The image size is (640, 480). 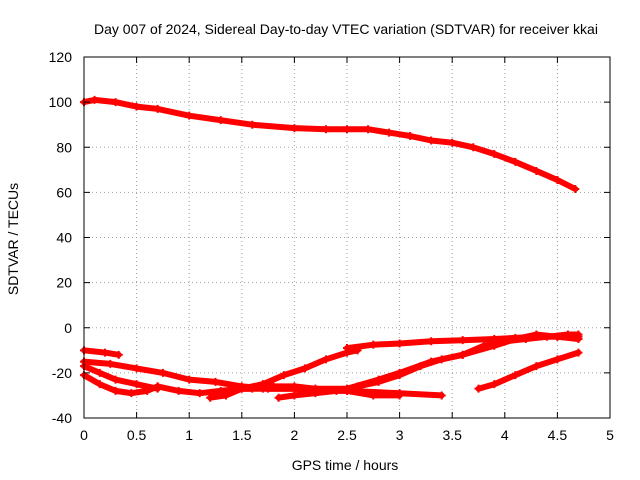 What do you see at coordinates (400, 435) in the screenshot?
I see `x-tick-label: 3` at bounding box center [400, 435].